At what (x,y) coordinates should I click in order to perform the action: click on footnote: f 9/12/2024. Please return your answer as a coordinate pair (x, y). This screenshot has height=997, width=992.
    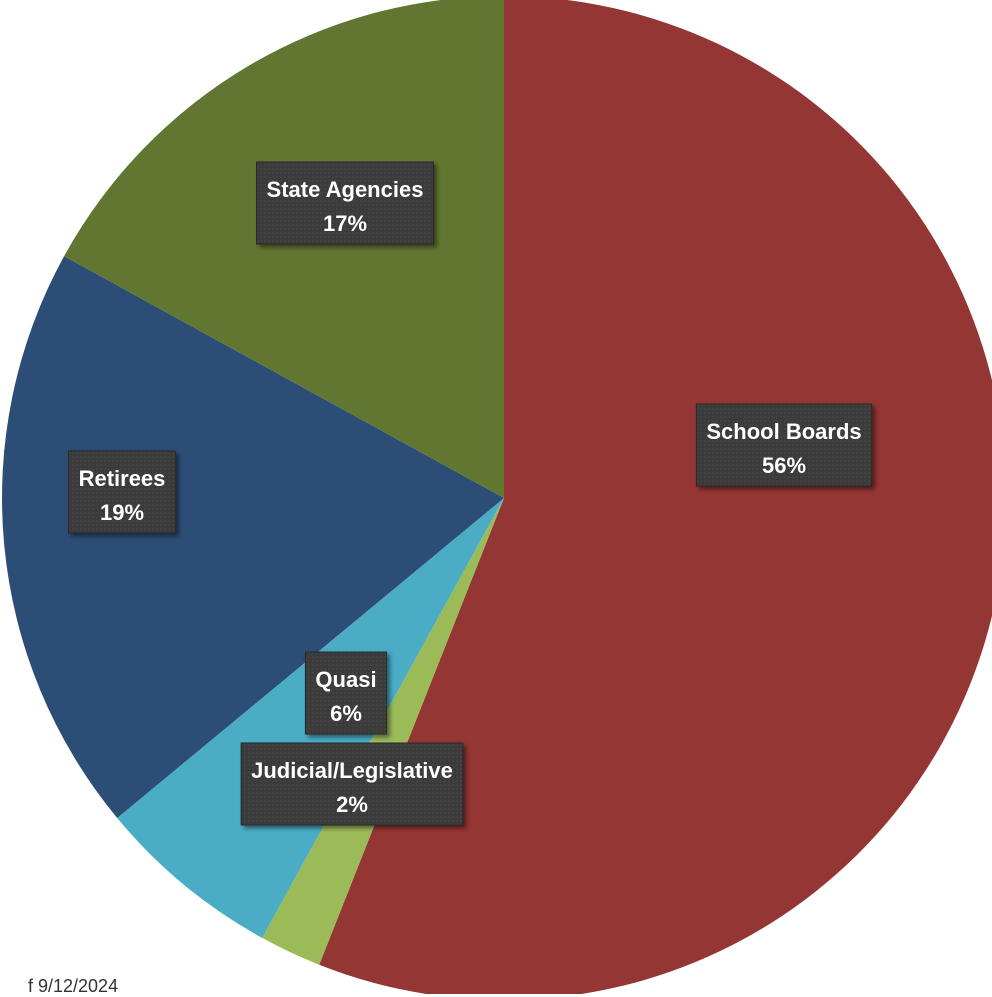
    Looking at the image, I should click on (73, 986).